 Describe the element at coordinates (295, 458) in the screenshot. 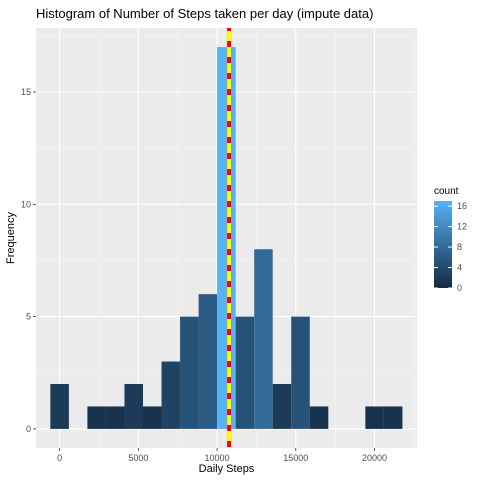

I see `x-tick-label: 15000` at that location.